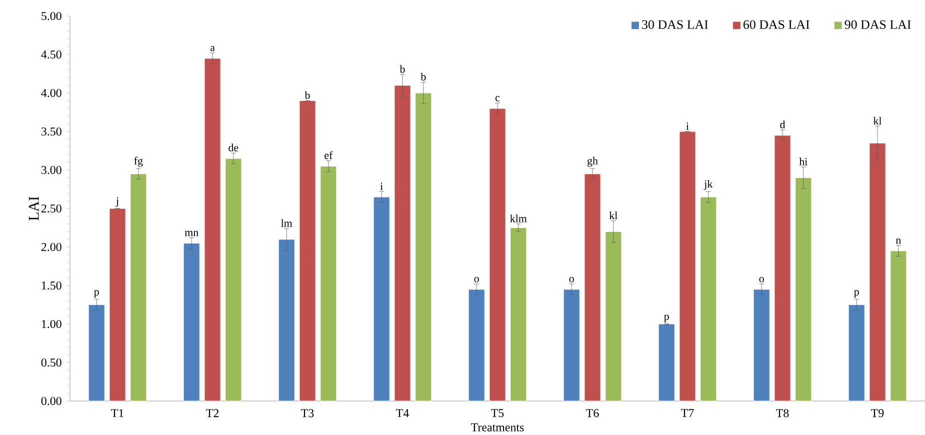  Describe the element at coordinates (117, 202) in the screenshot. I see `annotation: j` at that location.